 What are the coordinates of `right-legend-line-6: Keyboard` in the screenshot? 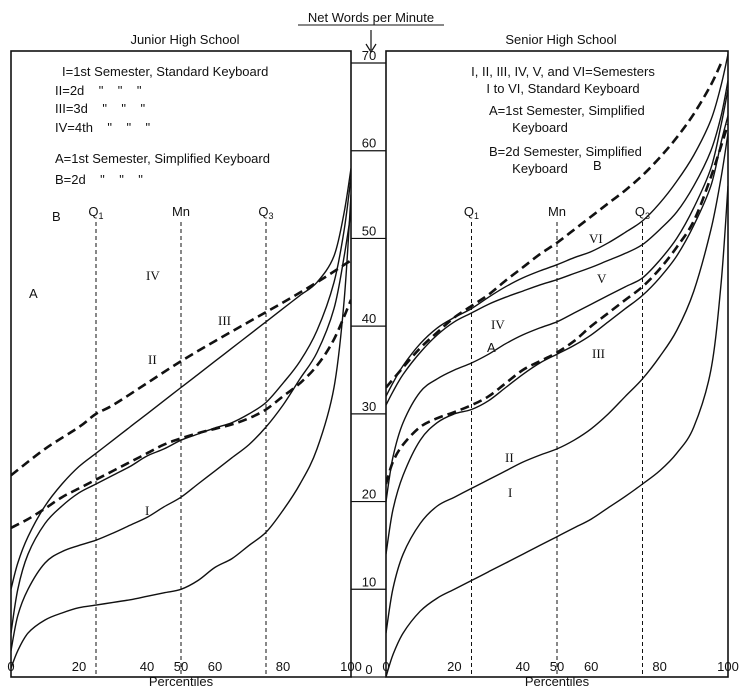 It's located at (540, 168).